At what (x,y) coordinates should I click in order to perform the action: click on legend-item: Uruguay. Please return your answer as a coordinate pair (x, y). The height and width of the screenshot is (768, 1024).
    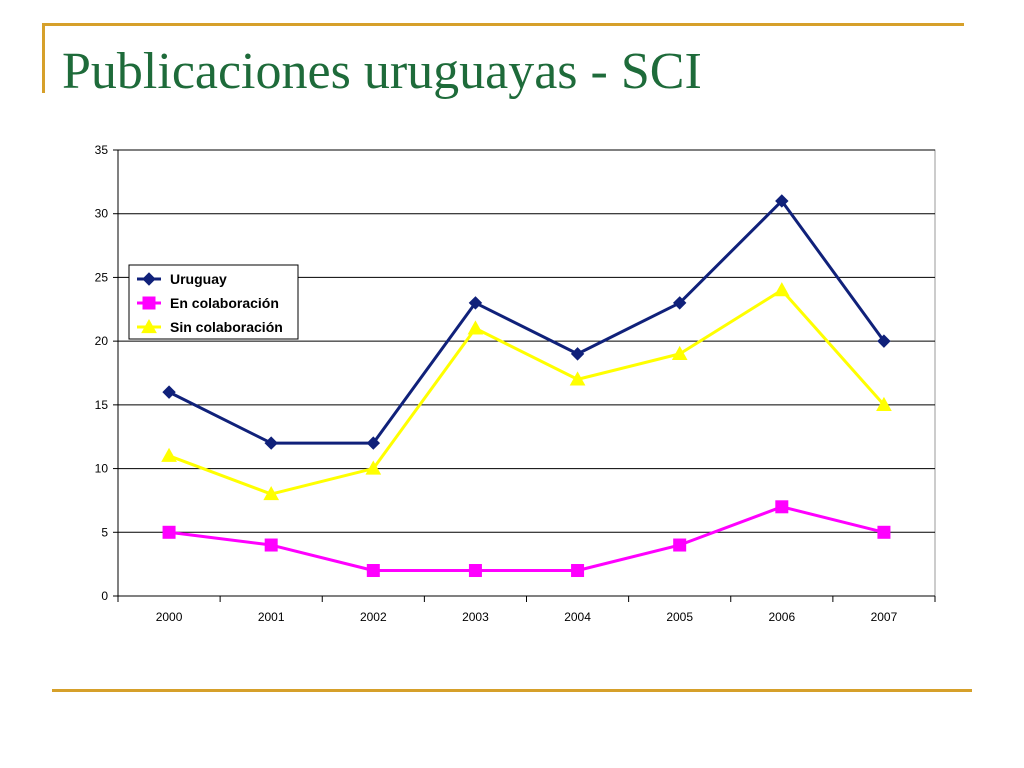
    Looking at the image, I should click on (182, 279).